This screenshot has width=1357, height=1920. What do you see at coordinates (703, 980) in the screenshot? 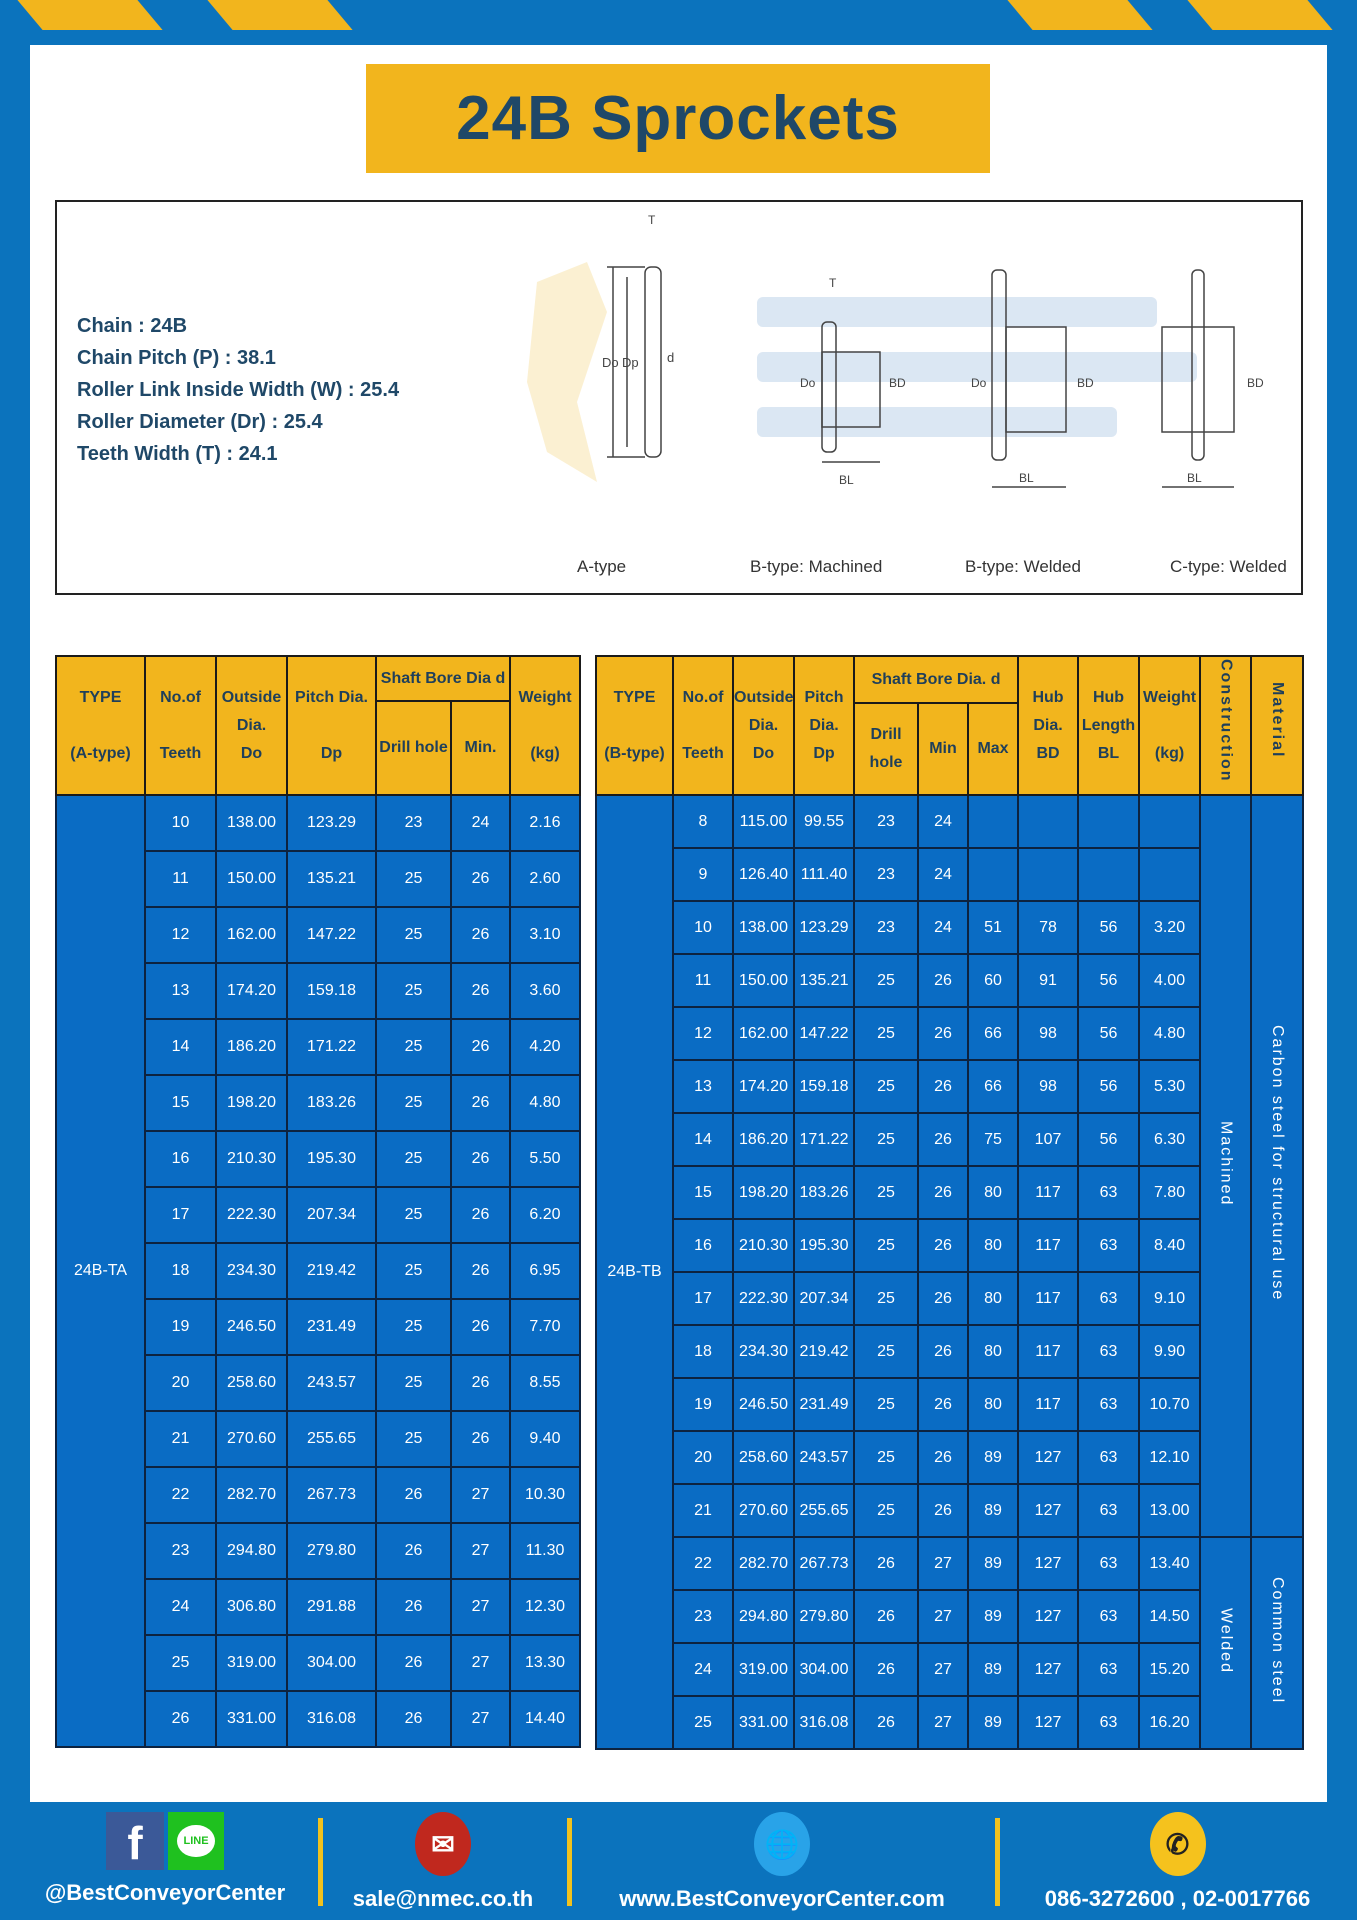
I see `teeth-cell: 11` at bounding box center [703, 980].